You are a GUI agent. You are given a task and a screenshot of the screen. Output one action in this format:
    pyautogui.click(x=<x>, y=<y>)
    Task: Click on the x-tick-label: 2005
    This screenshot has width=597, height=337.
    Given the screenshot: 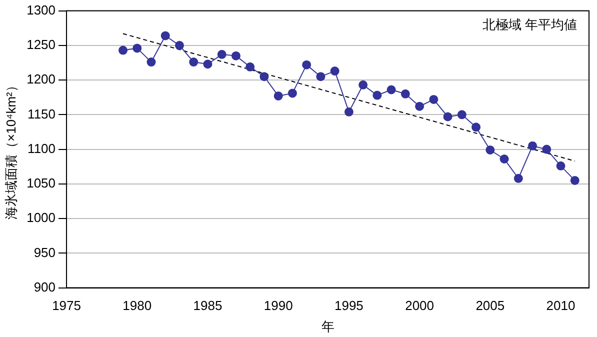 What is the action you would take?
    pyautogui.click(x=490, y=306)
    